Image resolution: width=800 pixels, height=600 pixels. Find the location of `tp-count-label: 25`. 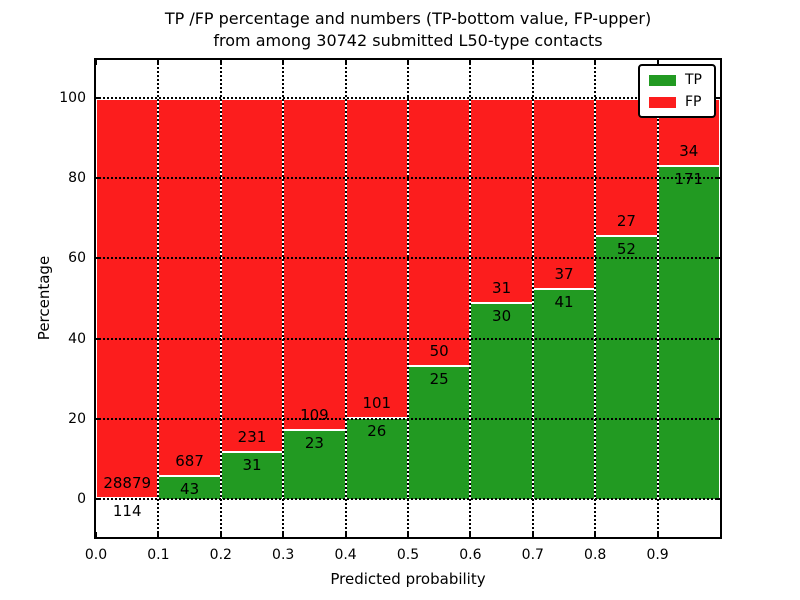

tp-count-label: 25 is located at coordinates (439, 379).